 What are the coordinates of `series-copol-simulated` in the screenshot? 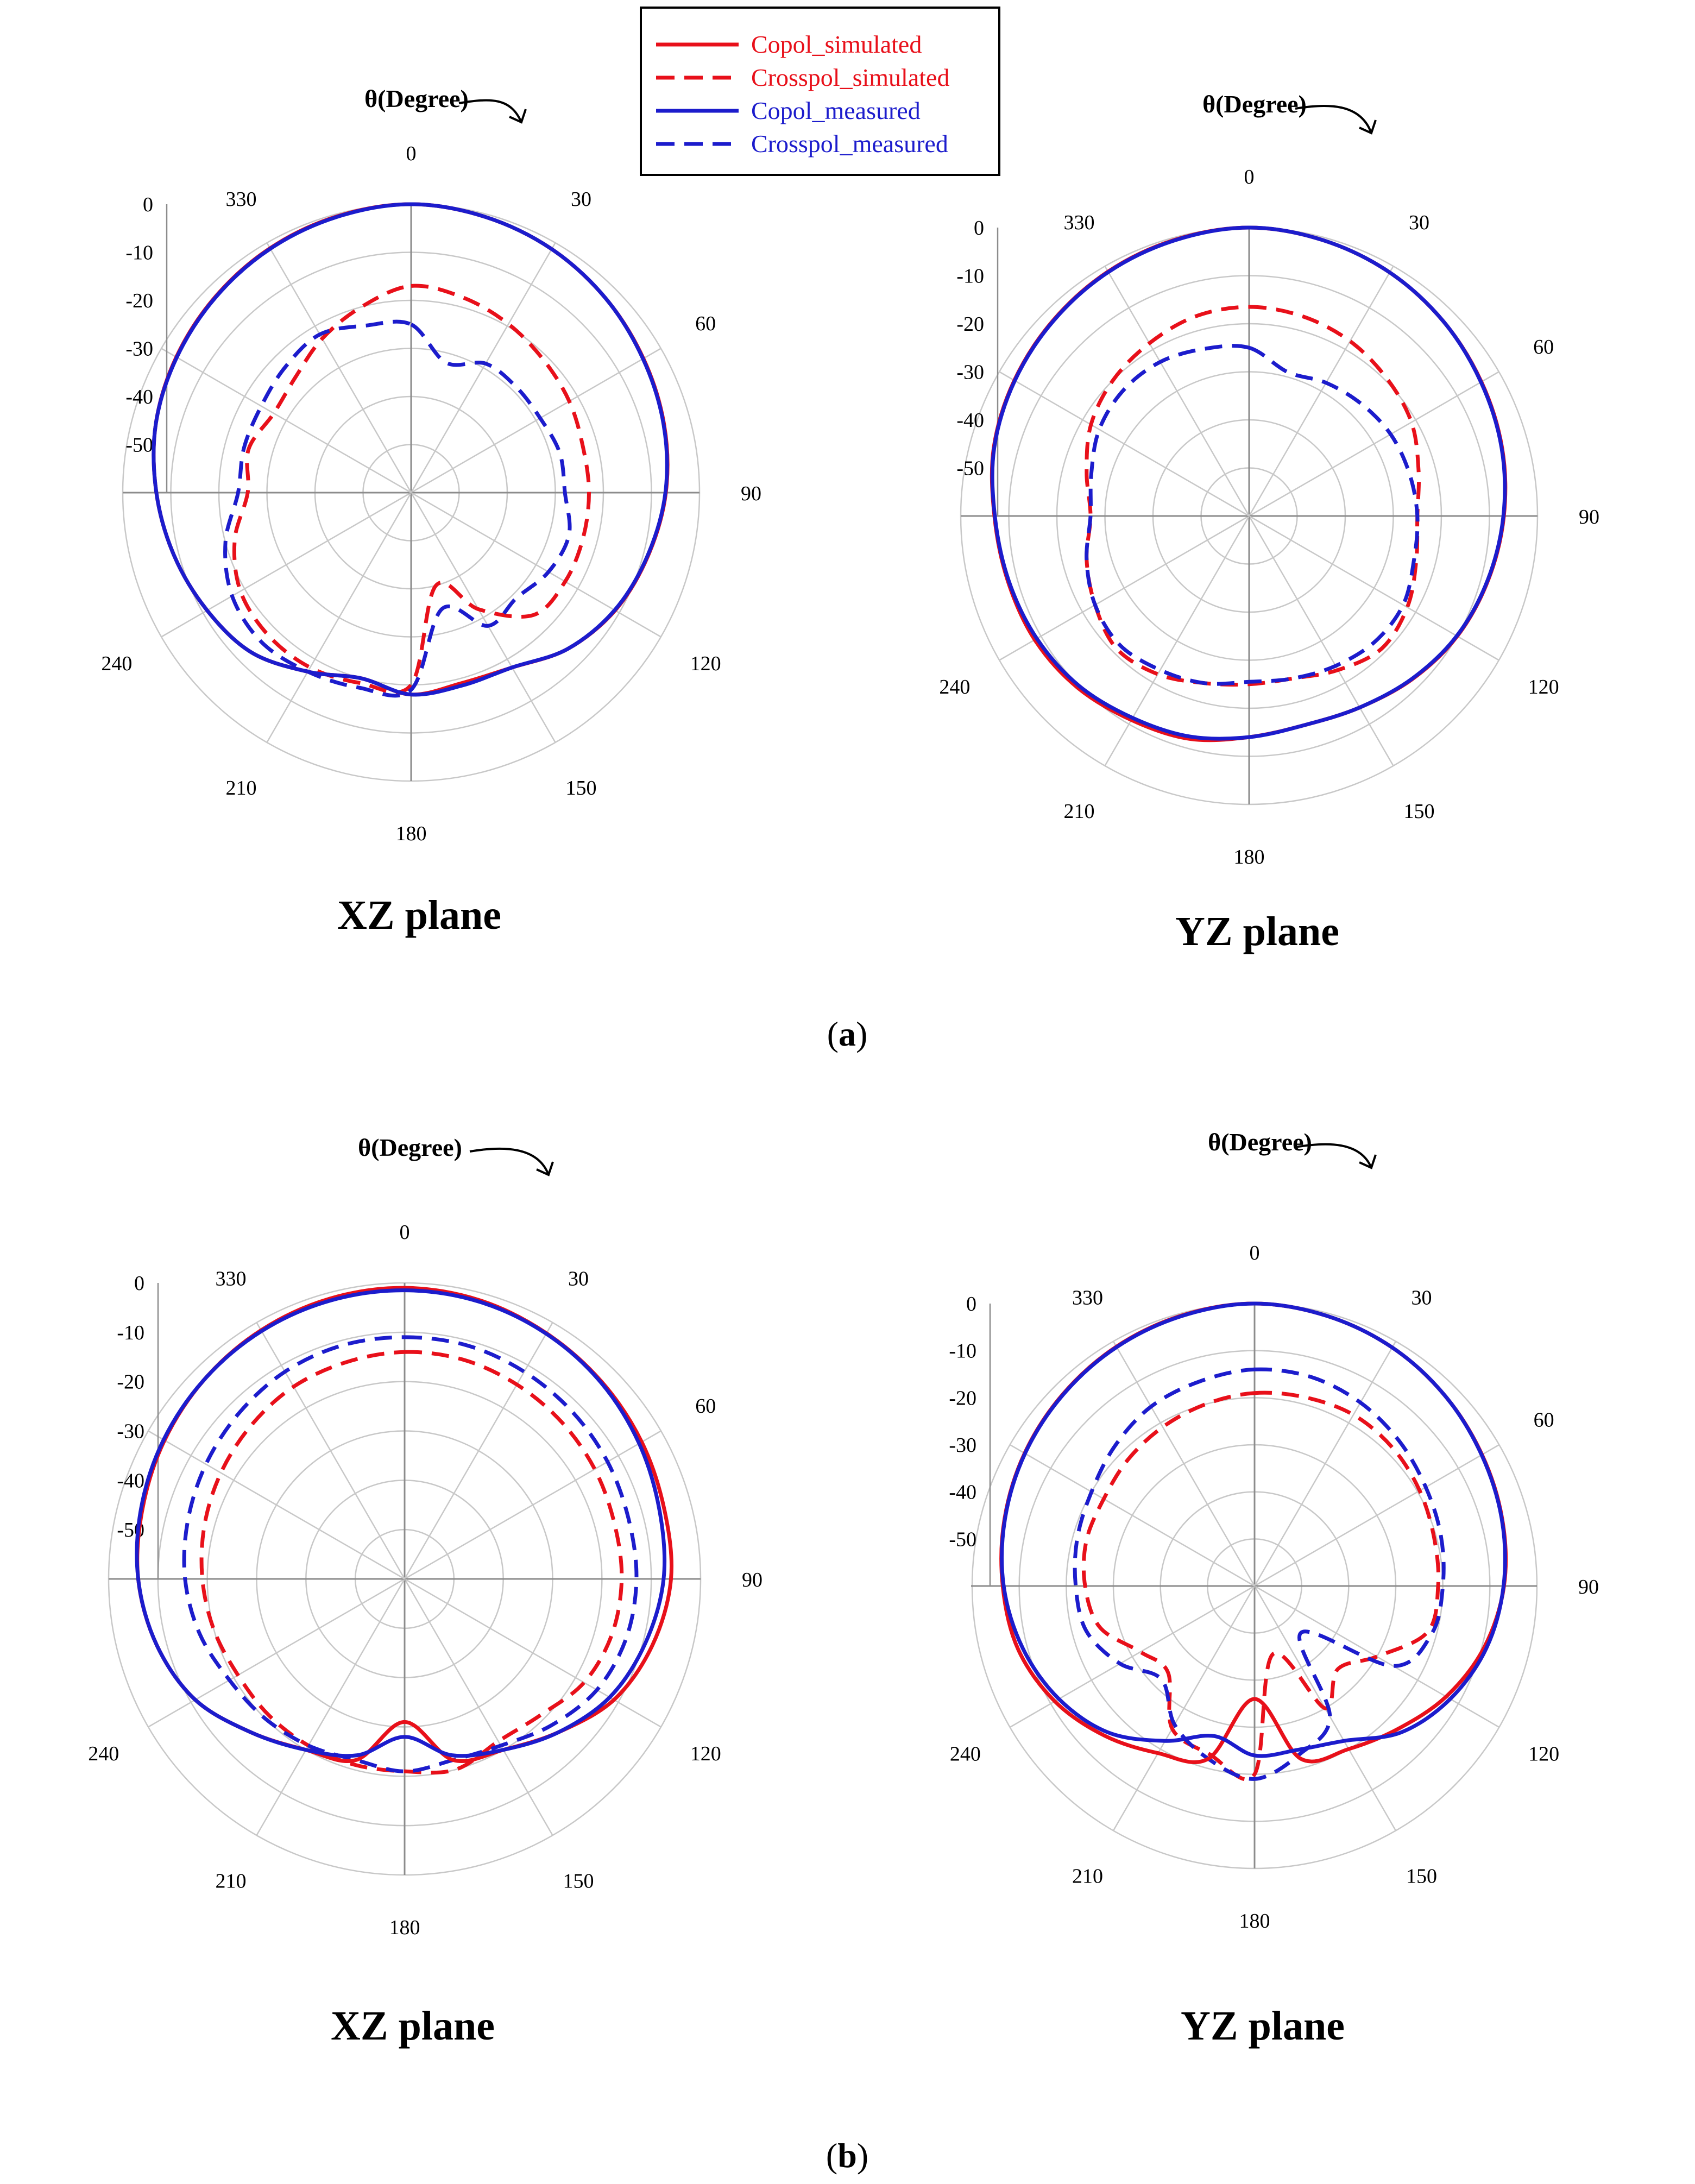 It's located at (1253, 1533).